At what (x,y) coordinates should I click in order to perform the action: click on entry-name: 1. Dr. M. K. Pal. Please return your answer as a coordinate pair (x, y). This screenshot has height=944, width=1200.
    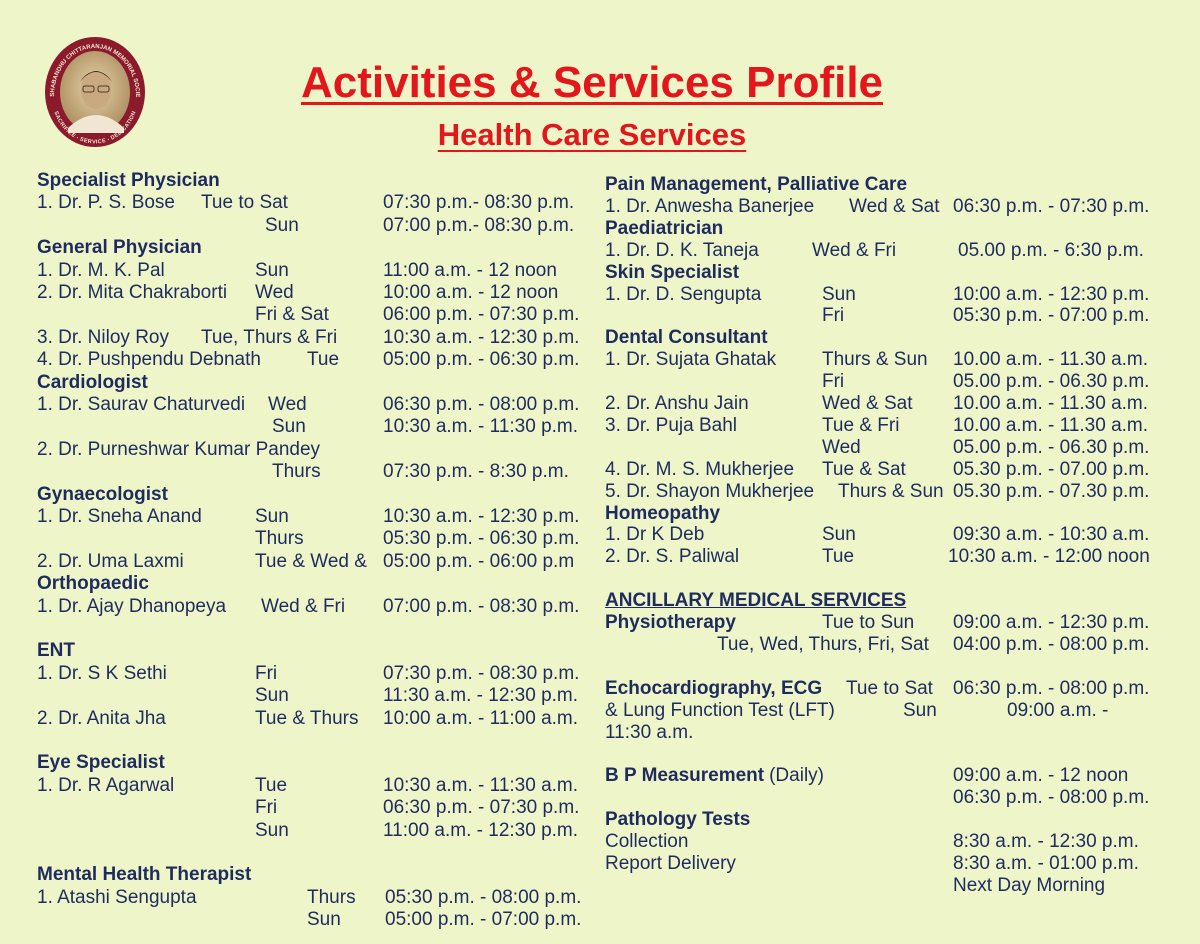
    Looking at the image, I should click on (101, 270).